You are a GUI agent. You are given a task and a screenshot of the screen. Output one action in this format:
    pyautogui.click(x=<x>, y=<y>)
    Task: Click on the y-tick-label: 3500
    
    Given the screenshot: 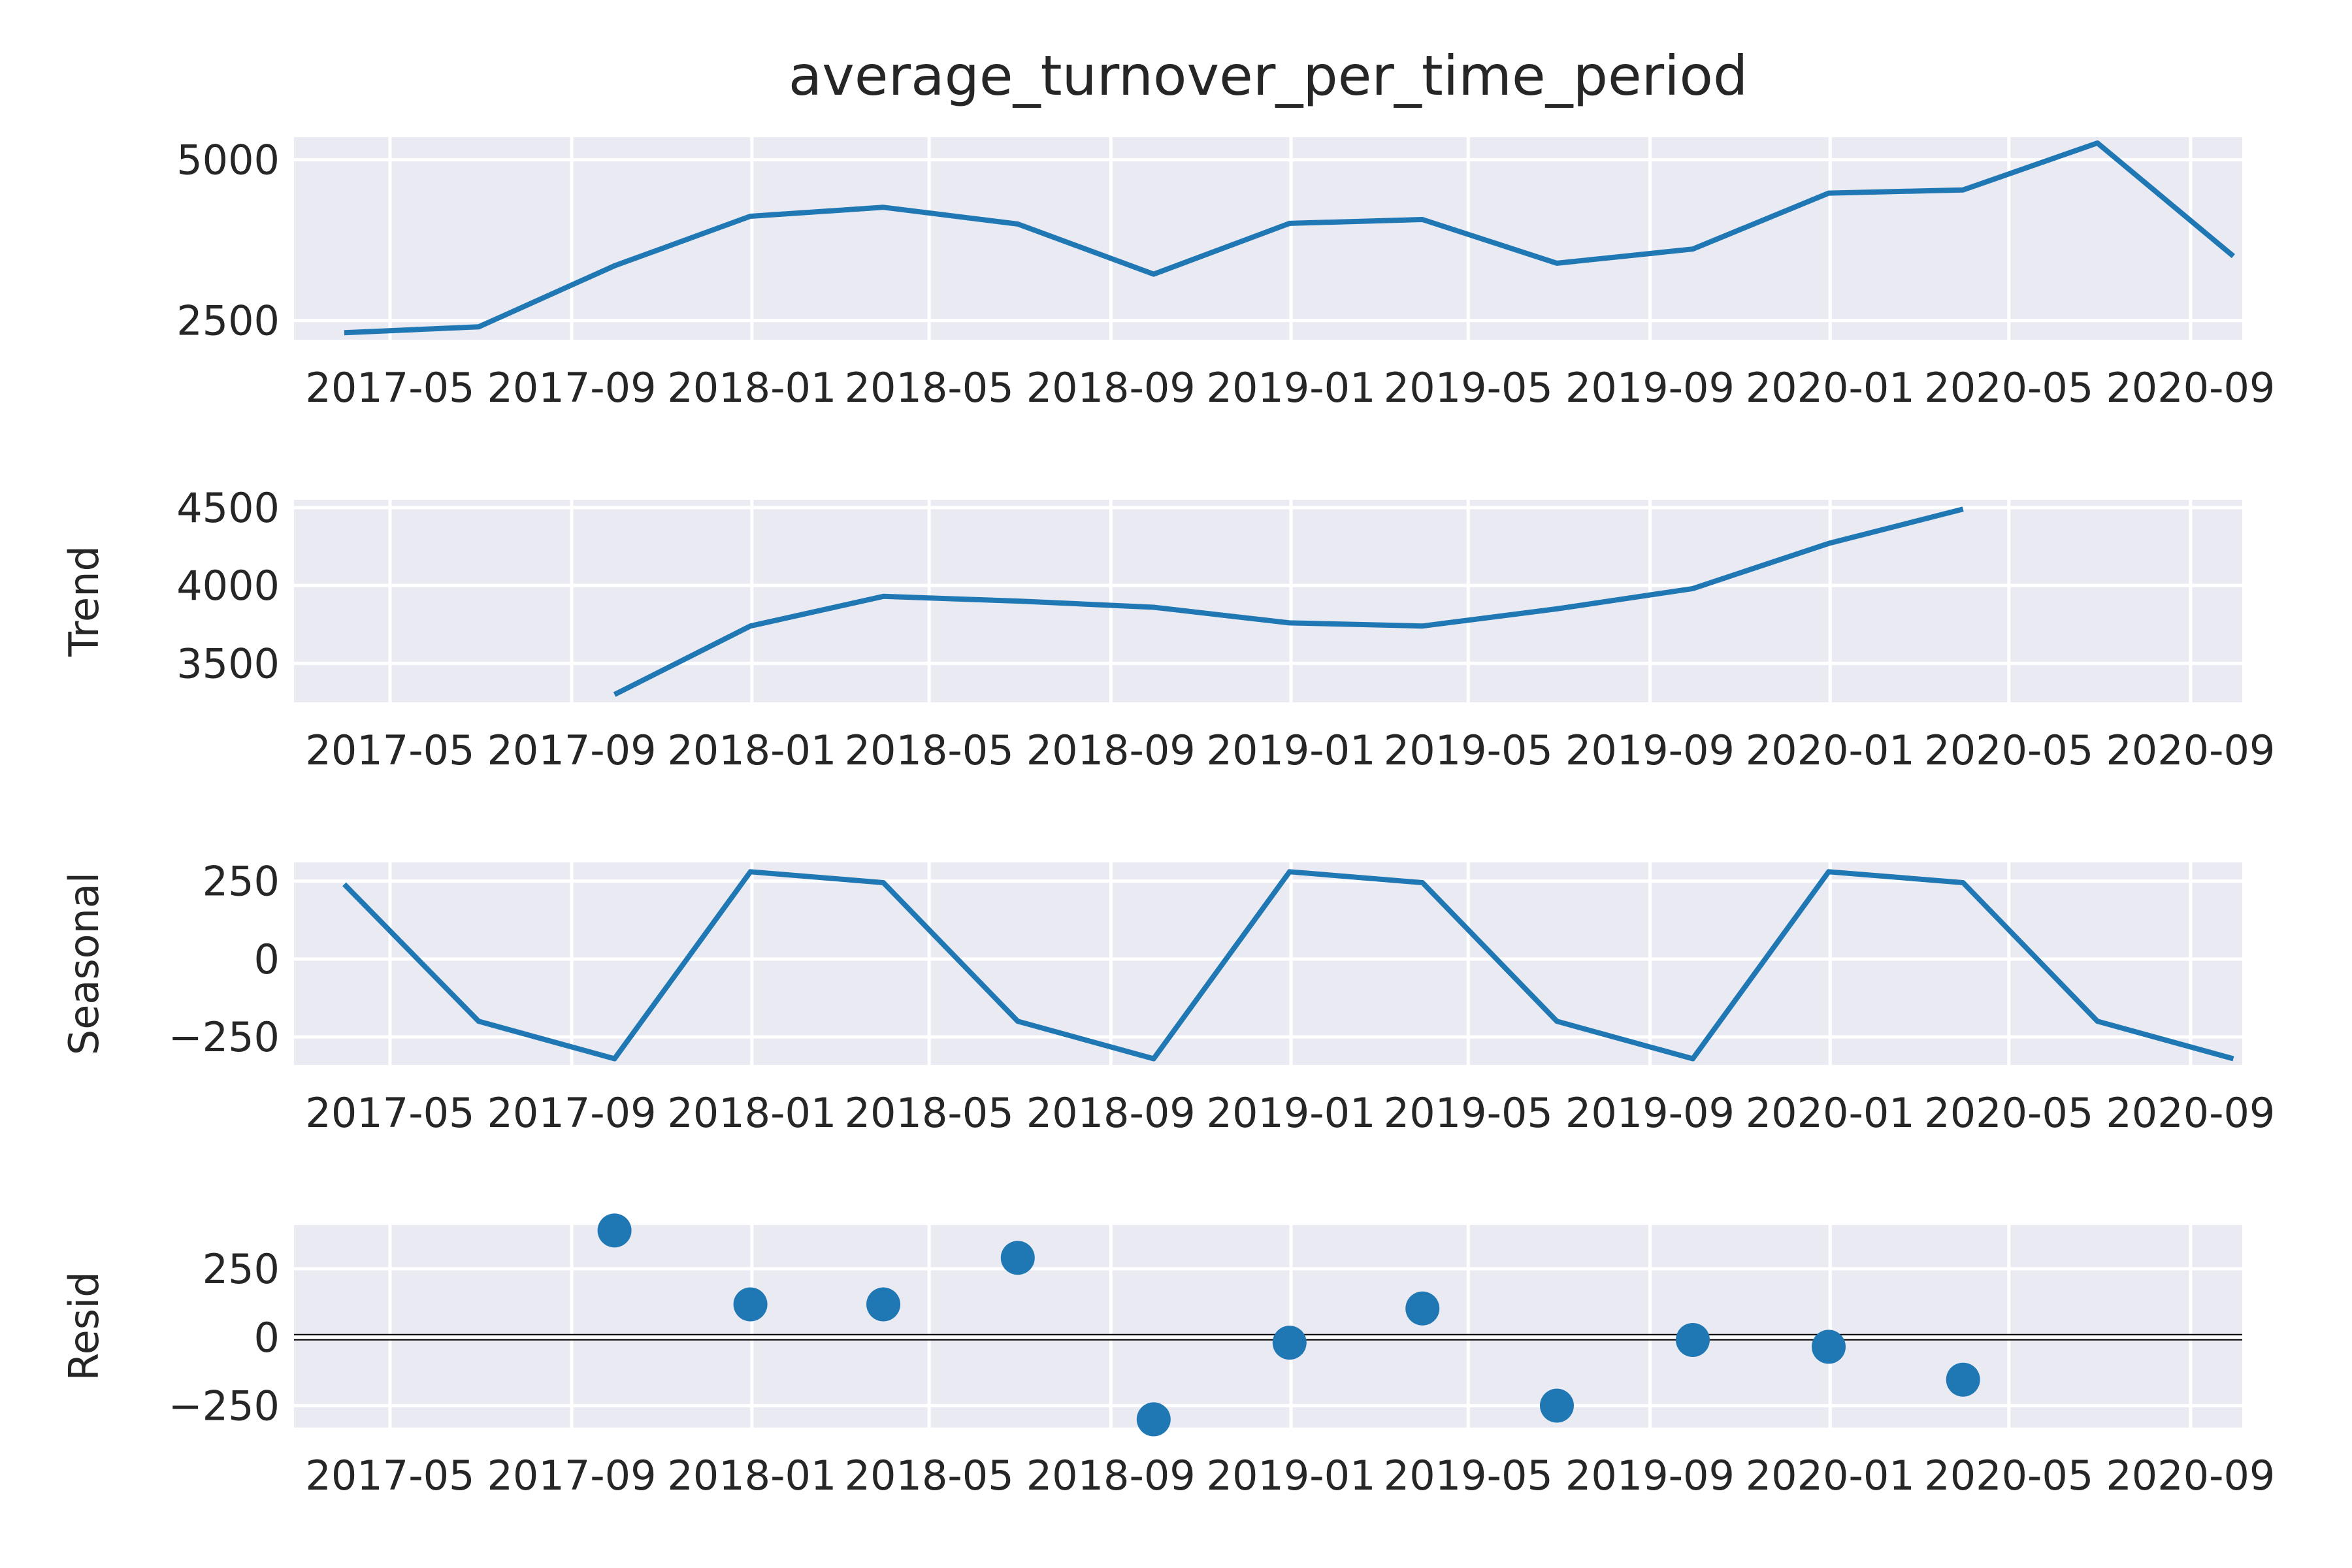 What is the action you would take?
    pyautogui.click(x=228, y=663)
    